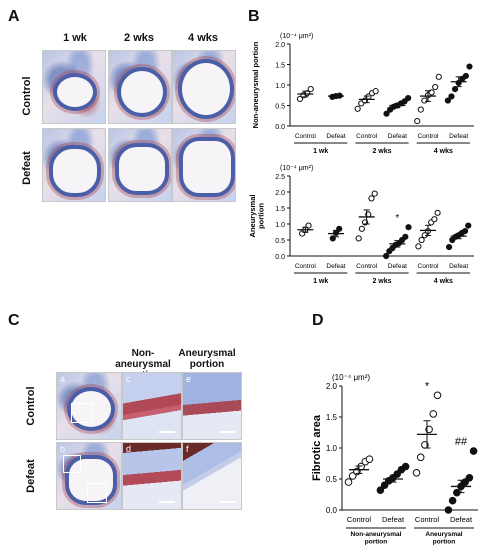 The image size is (485, 550). I want to click on y-tick-label: 2.5, so click(280, 177).